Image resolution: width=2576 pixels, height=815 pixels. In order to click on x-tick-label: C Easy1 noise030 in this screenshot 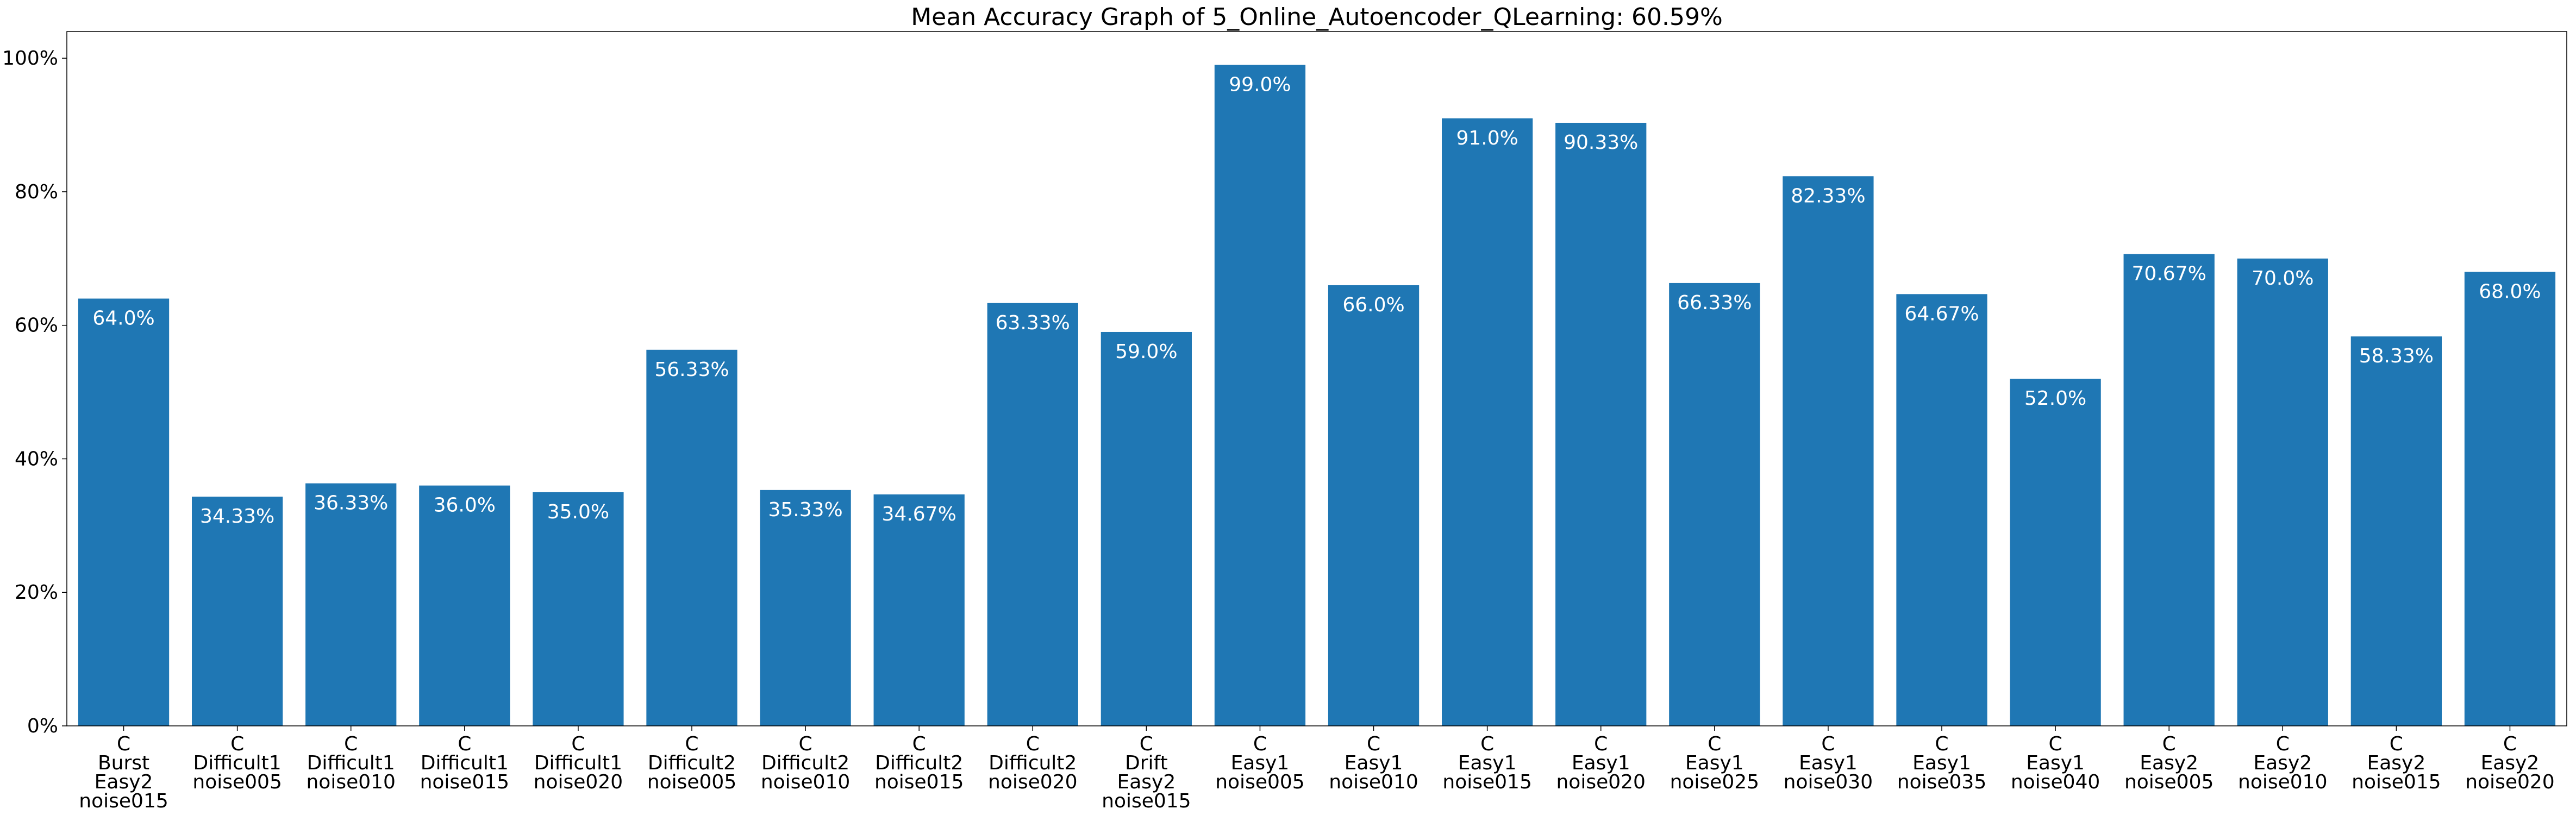, I will do `click(1828, 763)`.